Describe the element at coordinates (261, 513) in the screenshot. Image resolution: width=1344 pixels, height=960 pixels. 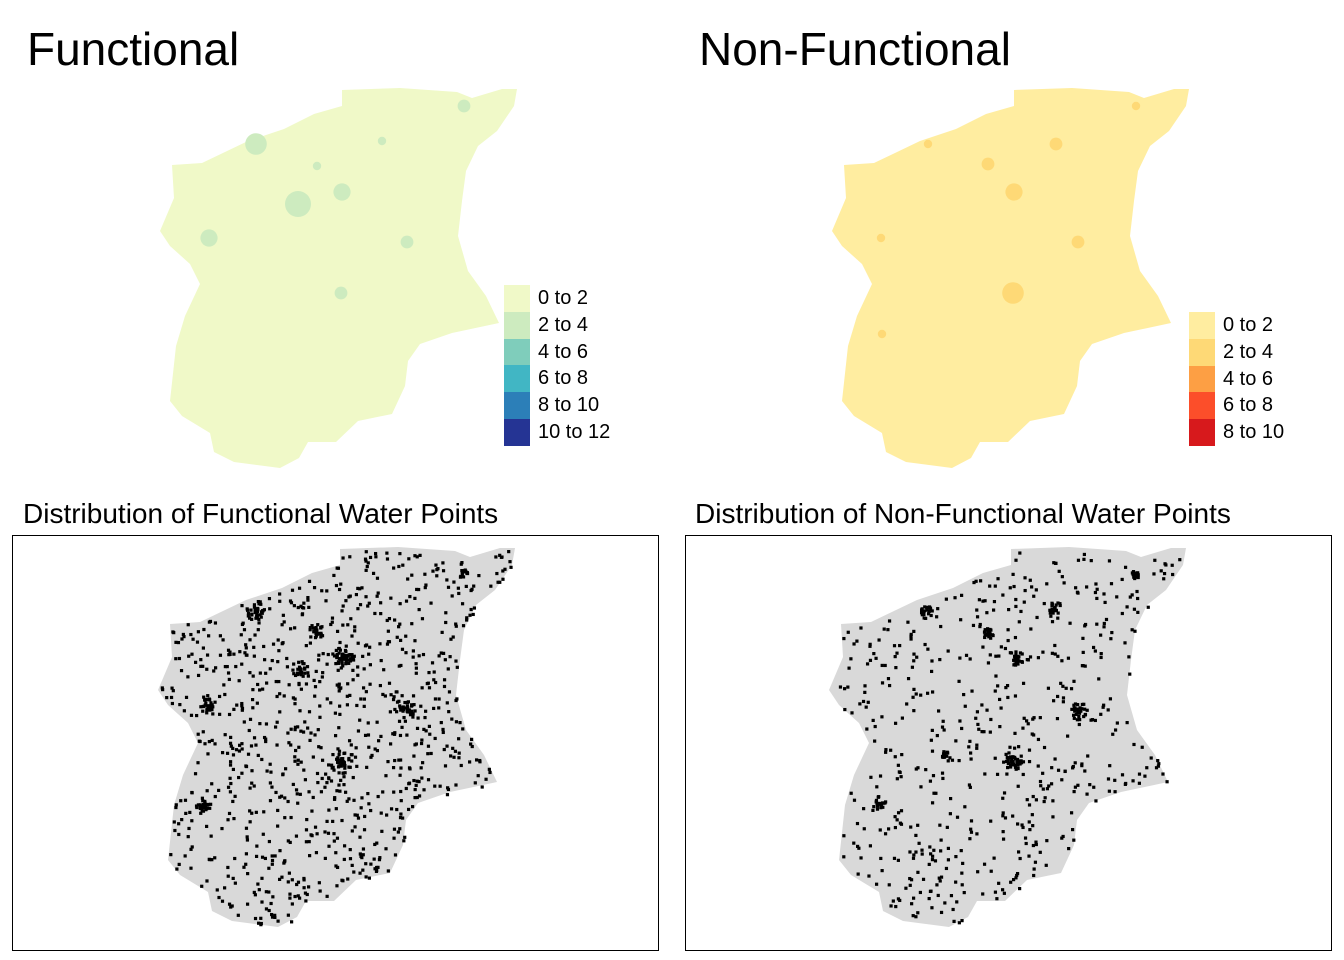
I see `functional-points-title: Distribution of Functional Water Points` at that location.